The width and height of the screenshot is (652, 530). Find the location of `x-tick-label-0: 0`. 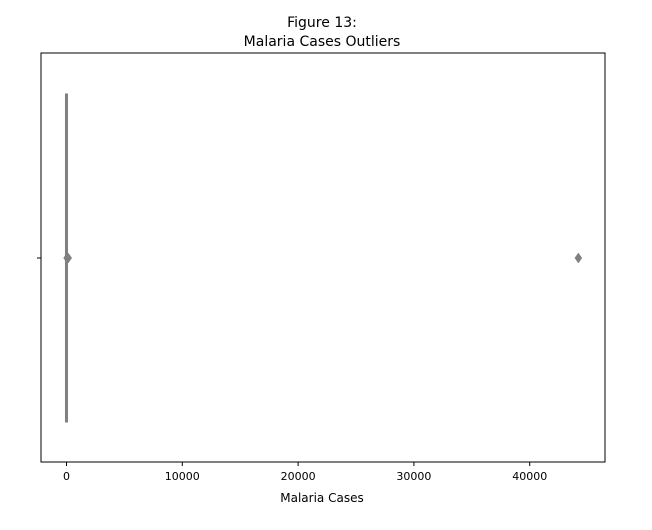

x-tick-label-0: 0 is located at coordinates (66, 476).